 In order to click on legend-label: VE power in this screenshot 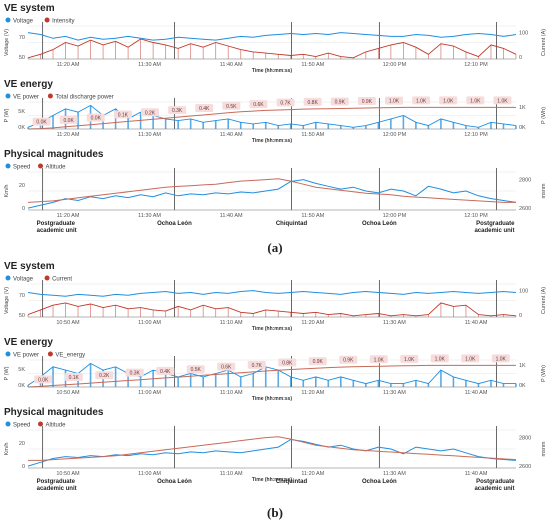, I will do `click(26, 98)`.